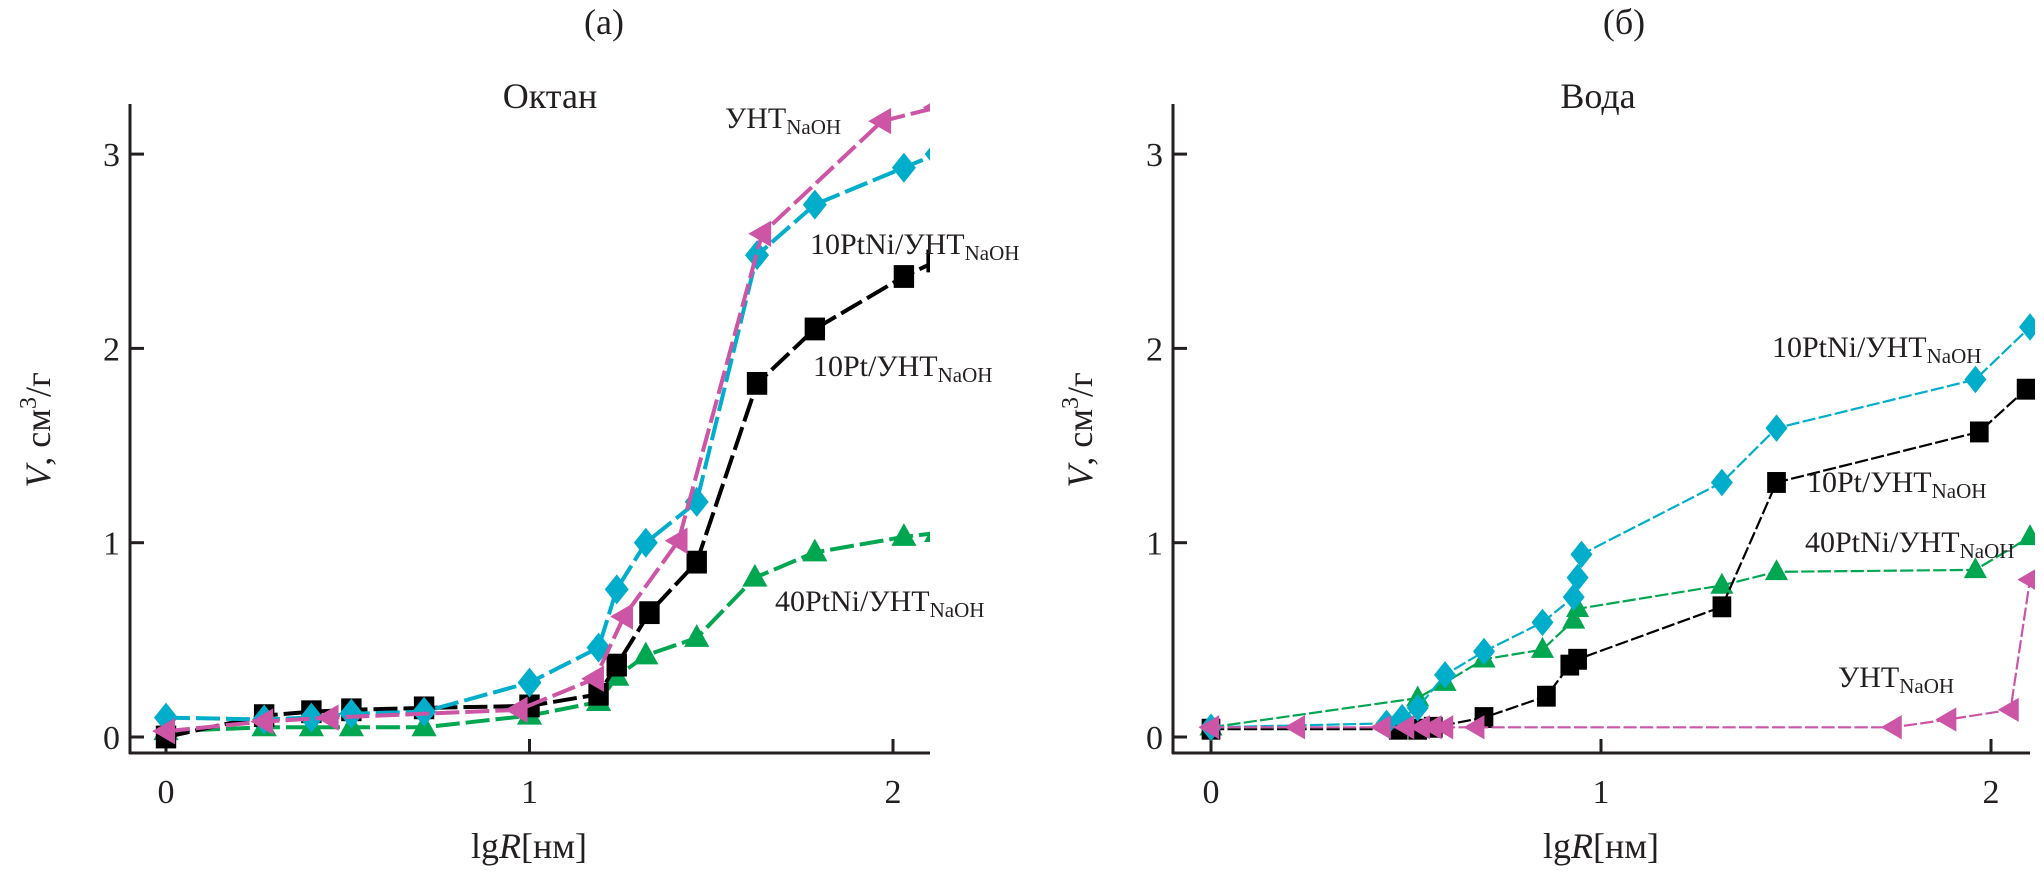 This screenshot has height=872, width=2044. What do you see at coordinates (111, 155) in the screenshot?
I see `y-tick-label: 3` at bounding box center [111, 155].